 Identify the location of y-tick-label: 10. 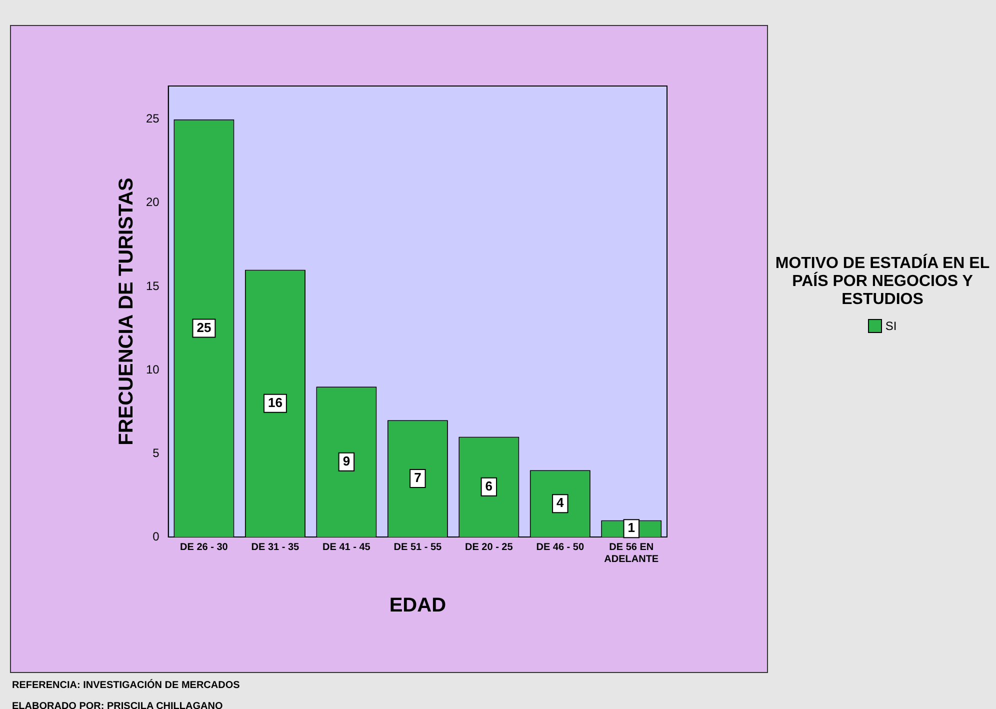
(153, 369).